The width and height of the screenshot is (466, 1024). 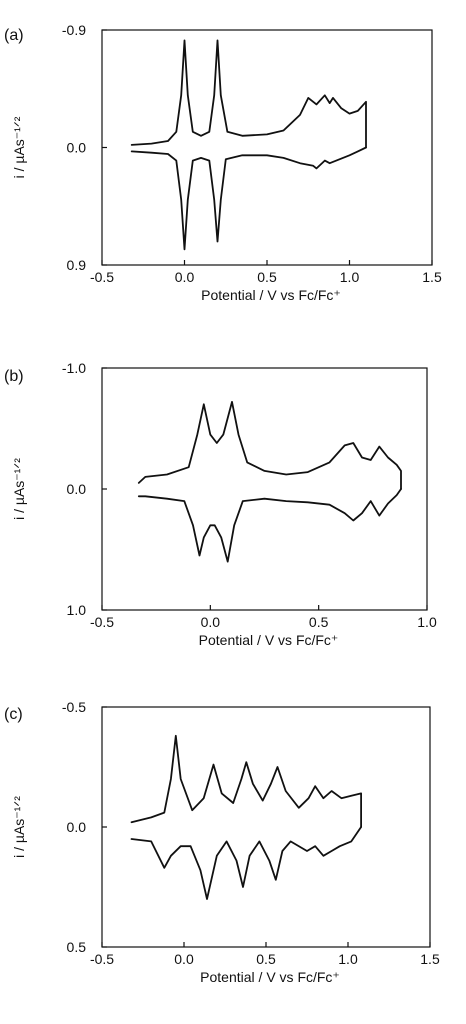 I want to click on y-tick-label: 0.9, so click(x=77, y=265).